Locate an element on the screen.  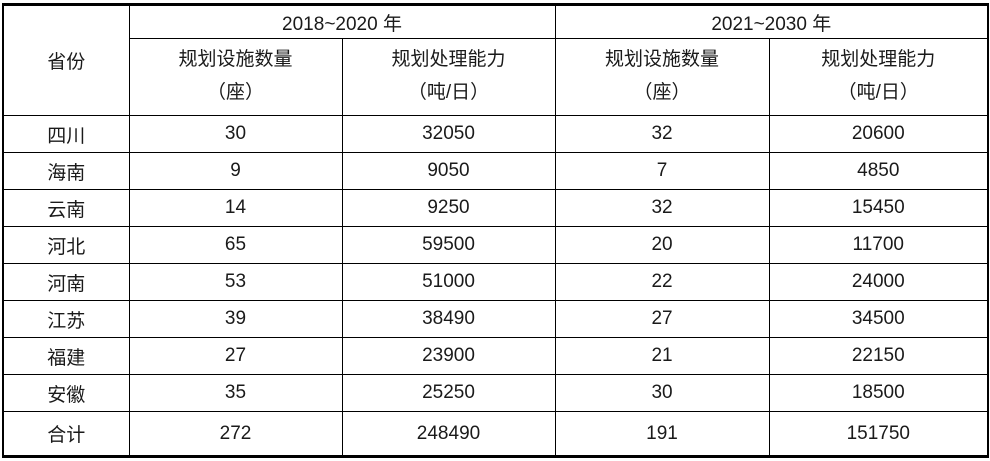
table-row-fujian: 福建 27 23900 21 22150 is located at coordinates (495, 356).